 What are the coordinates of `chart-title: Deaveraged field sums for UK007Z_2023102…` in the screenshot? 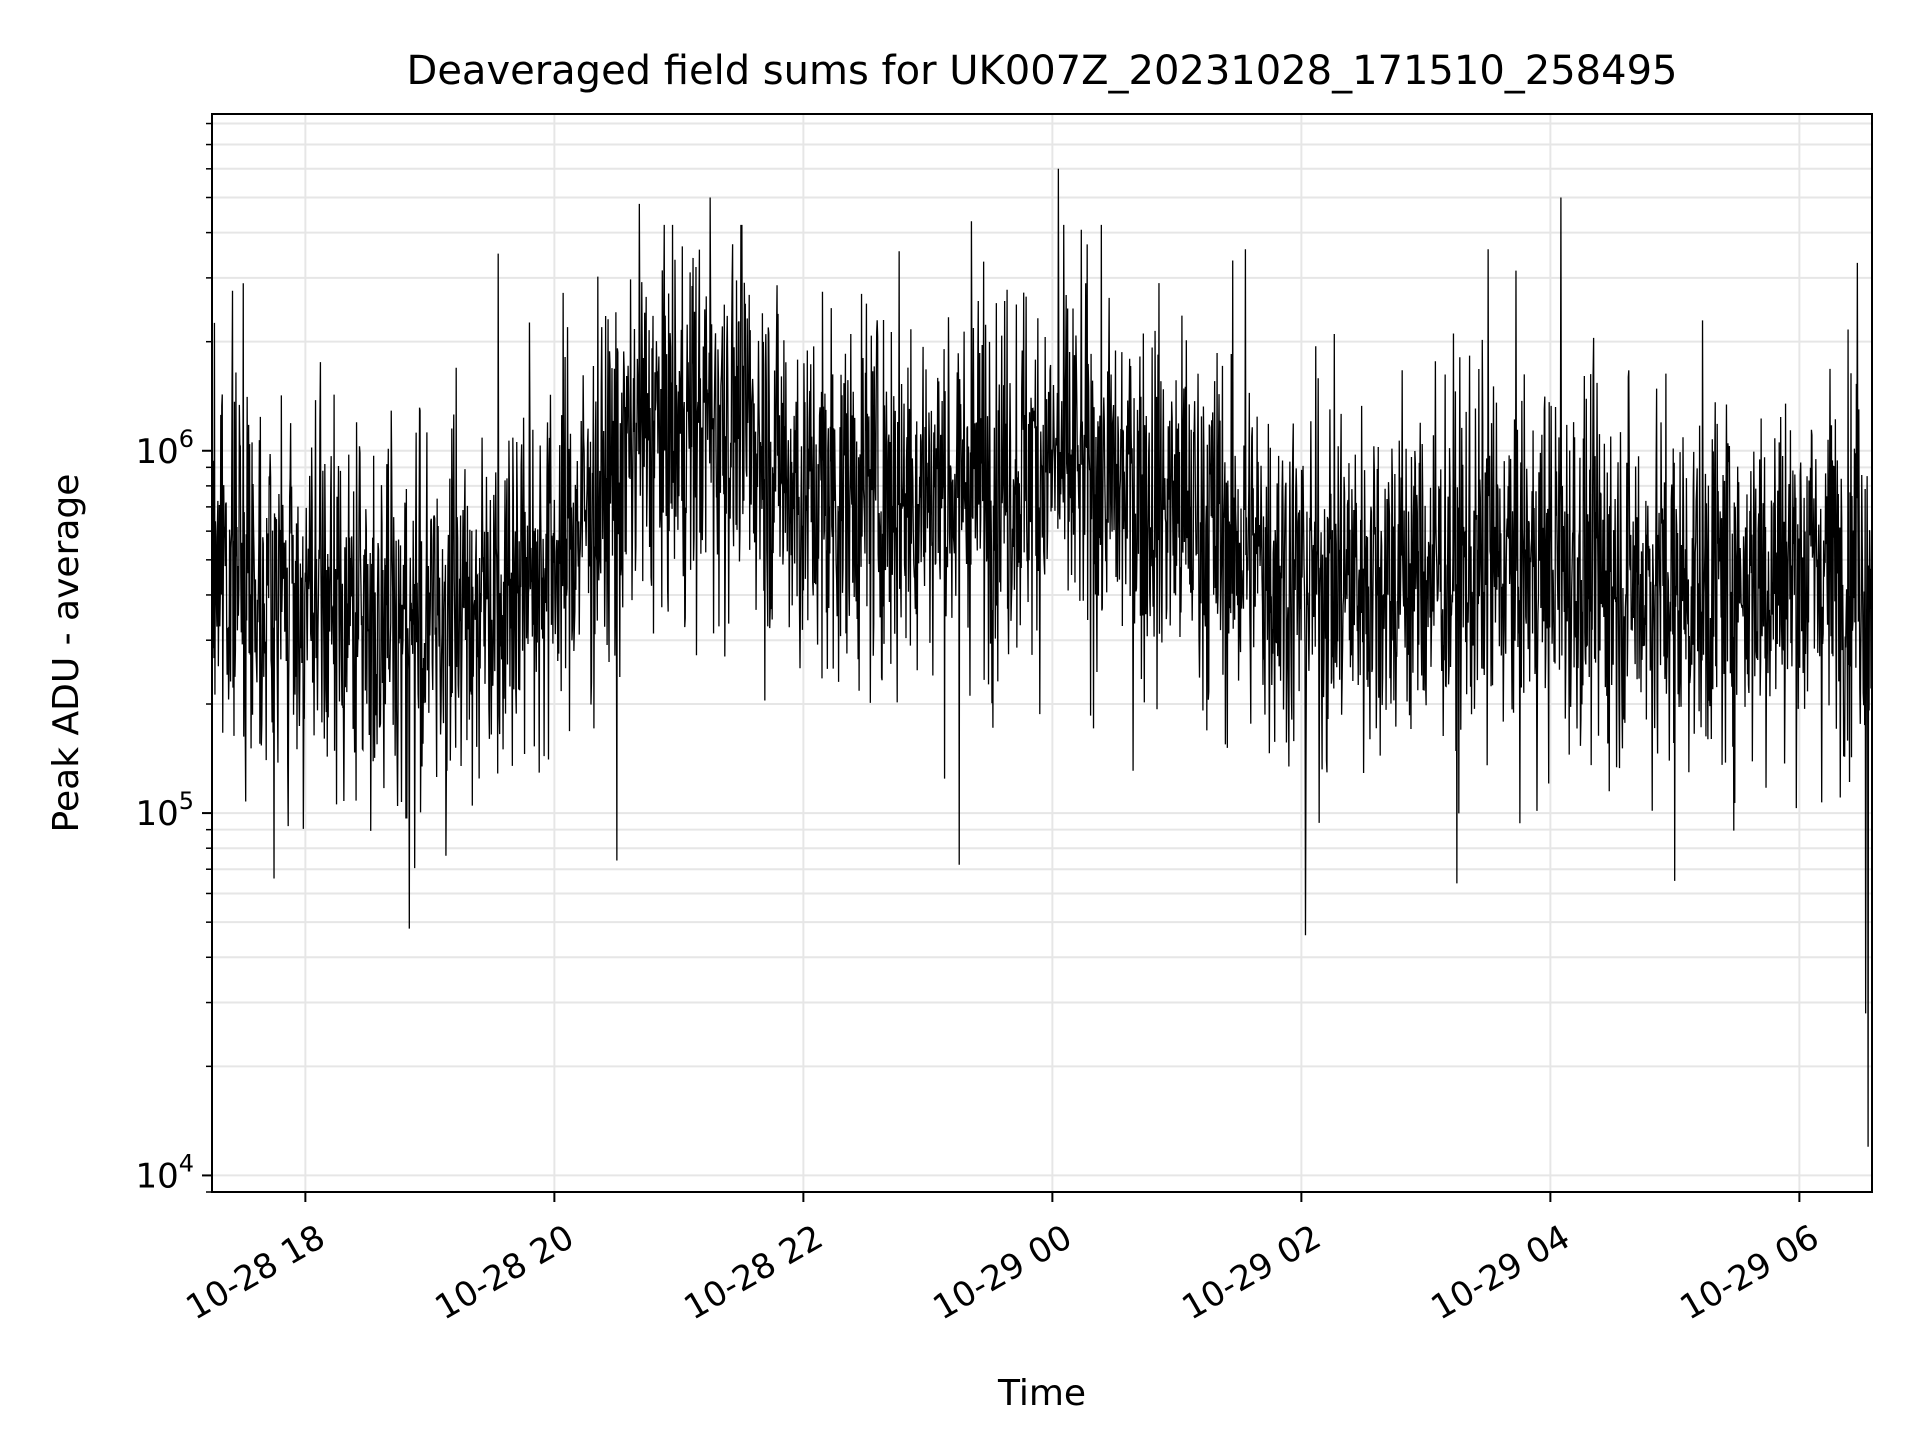 It's located at (1042, 71).